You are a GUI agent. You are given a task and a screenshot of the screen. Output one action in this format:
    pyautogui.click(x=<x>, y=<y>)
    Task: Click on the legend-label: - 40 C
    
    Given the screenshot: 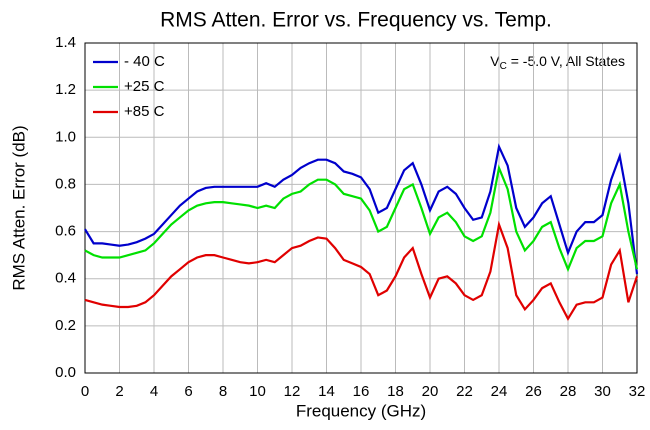 What is the action you would take?
    pyautogui.click(x=144, y=61)
    